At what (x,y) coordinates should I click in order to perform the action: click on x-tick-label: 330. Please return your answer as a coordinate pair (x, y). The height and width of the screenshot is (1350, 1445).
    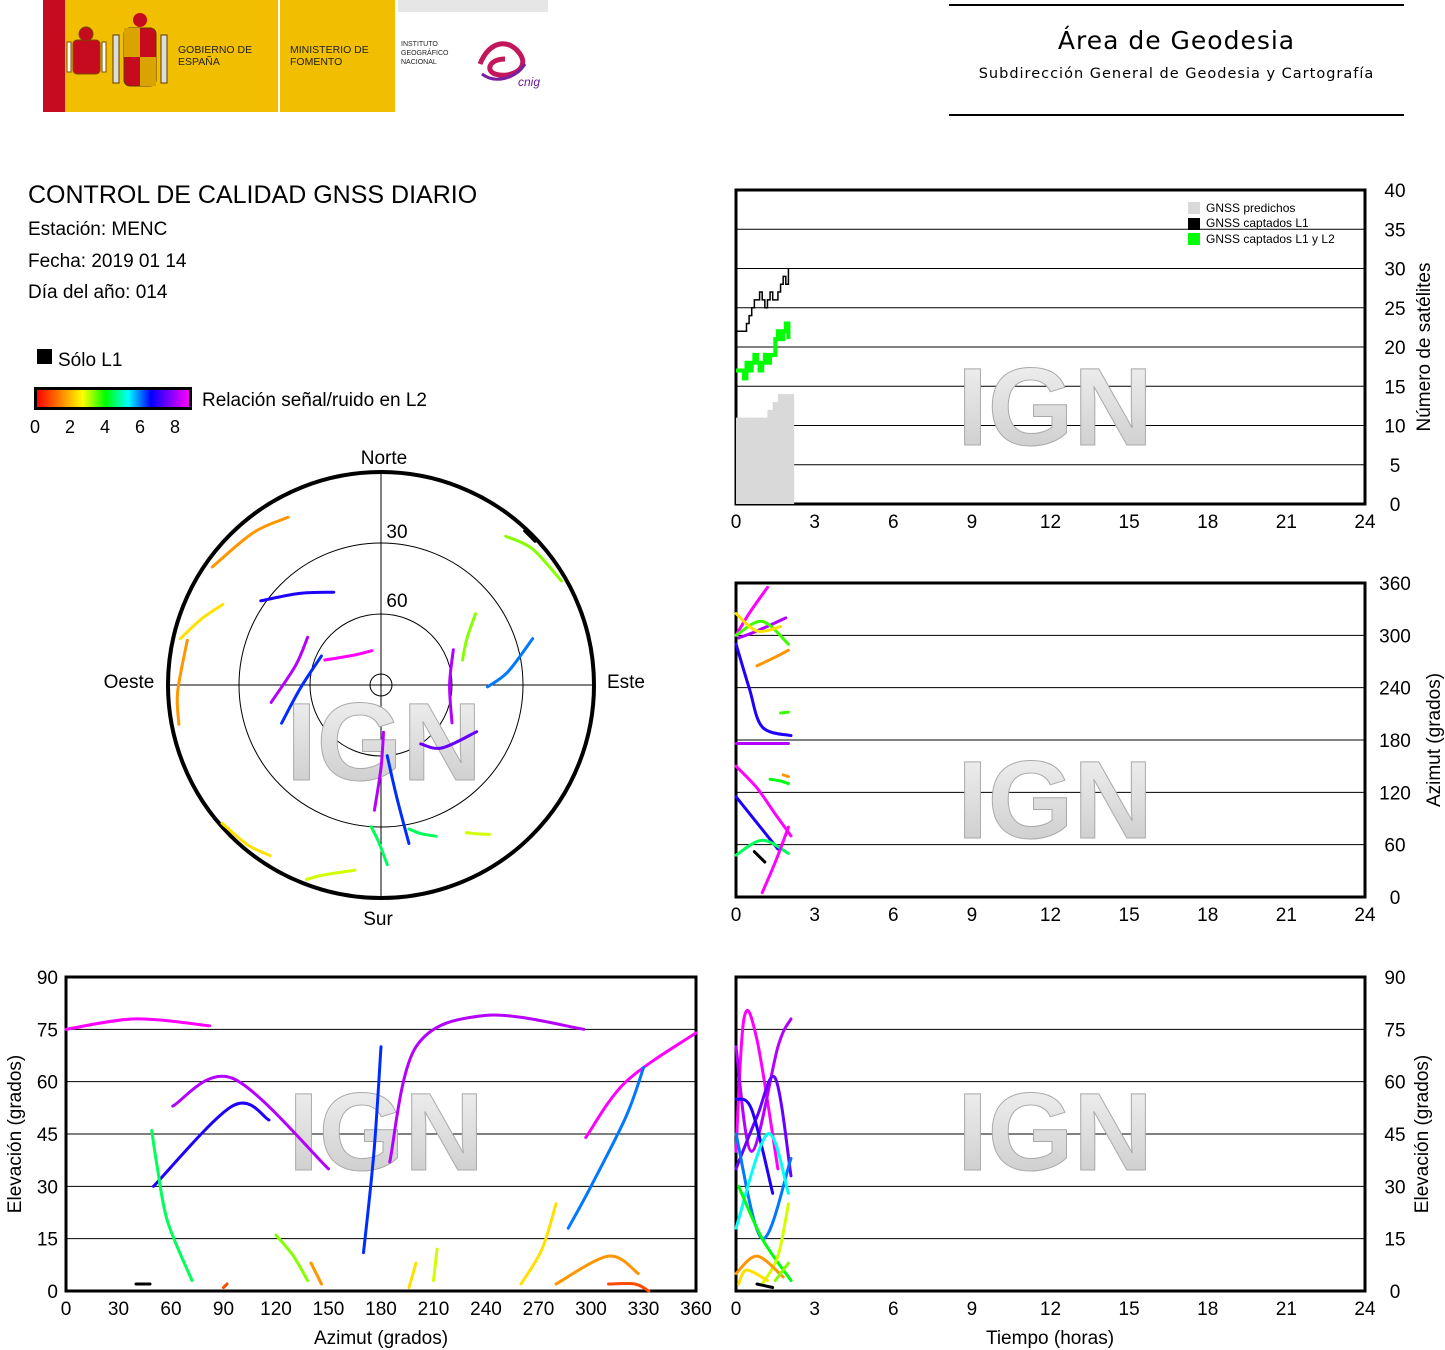
    Looking at the image, I should click on (644, 1309).